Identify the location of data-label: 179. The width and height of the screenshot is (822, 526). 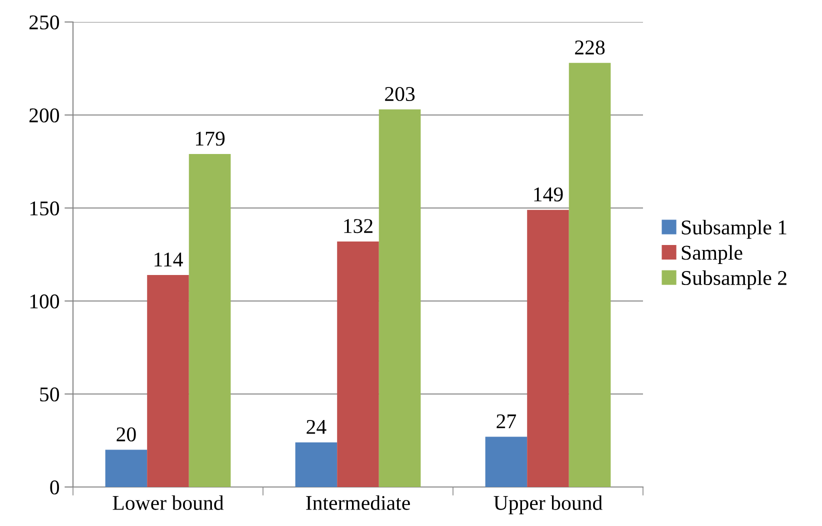
(210, 139).